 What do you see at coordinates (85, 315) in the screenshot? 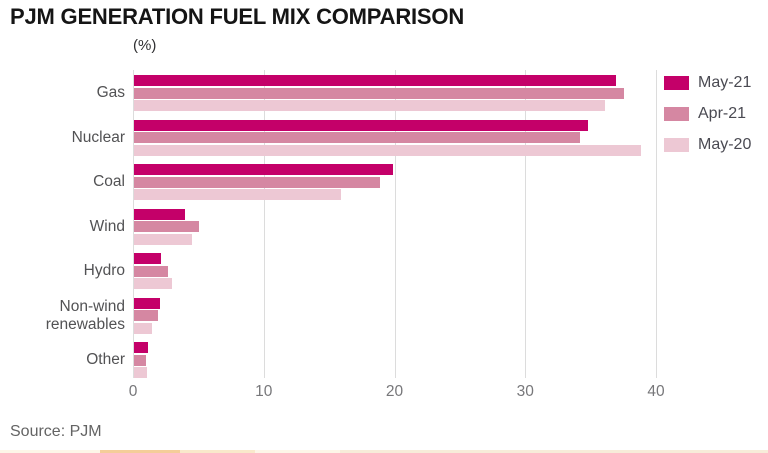
I see `category-label-non-wind-renewables: Non-wind renewables` at bounding box center [85, 315].